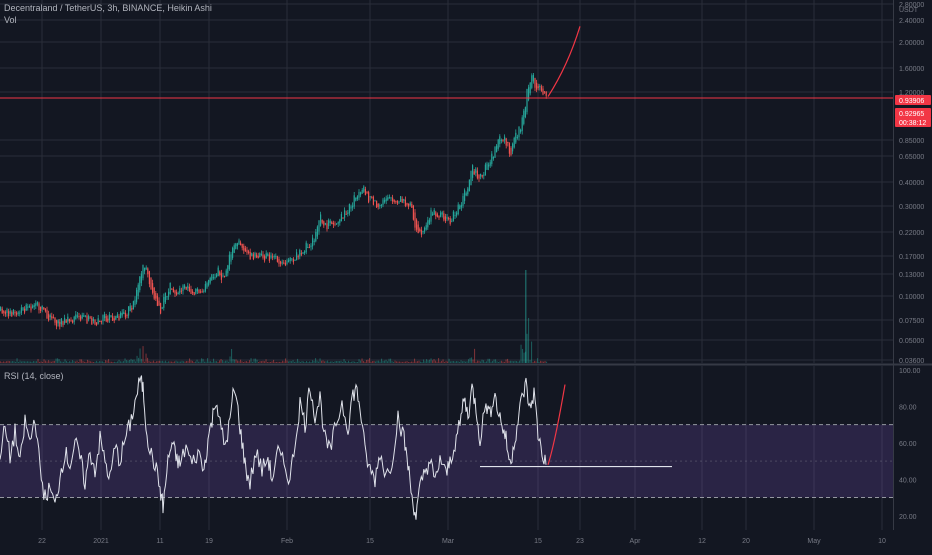  Describe the element at coordinates (564, 61) in the screenshot. I see `price-projection-curve` at that location.